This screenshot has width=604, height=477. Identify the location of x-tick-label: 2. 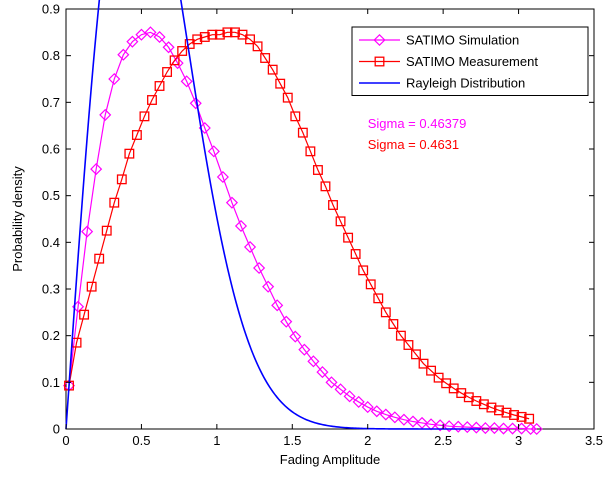
(367, 440).